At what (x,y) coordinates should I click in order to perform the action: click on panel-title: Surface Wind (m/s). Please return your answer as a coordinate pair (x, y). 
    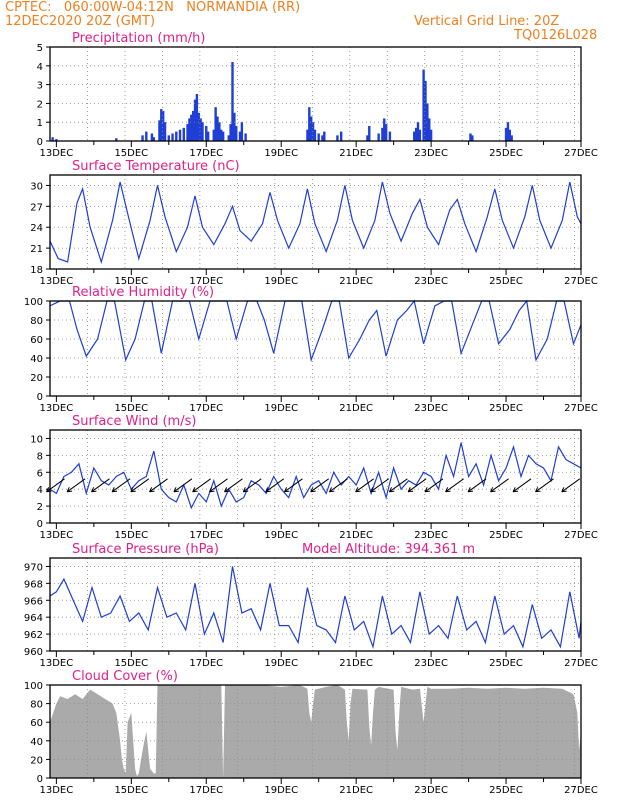
    Looking at the image, I should click on (134, 421).